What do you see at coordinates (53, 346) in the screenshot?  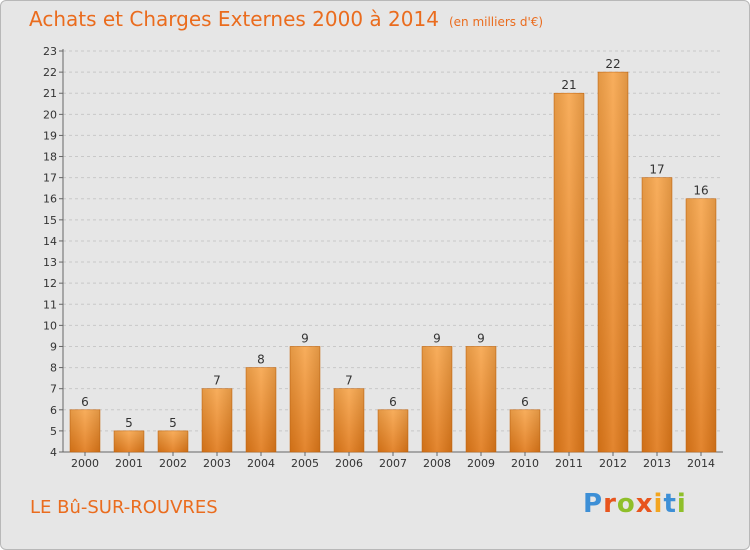 I see `y-tick-label: 9` at bounding box center [53, 346].